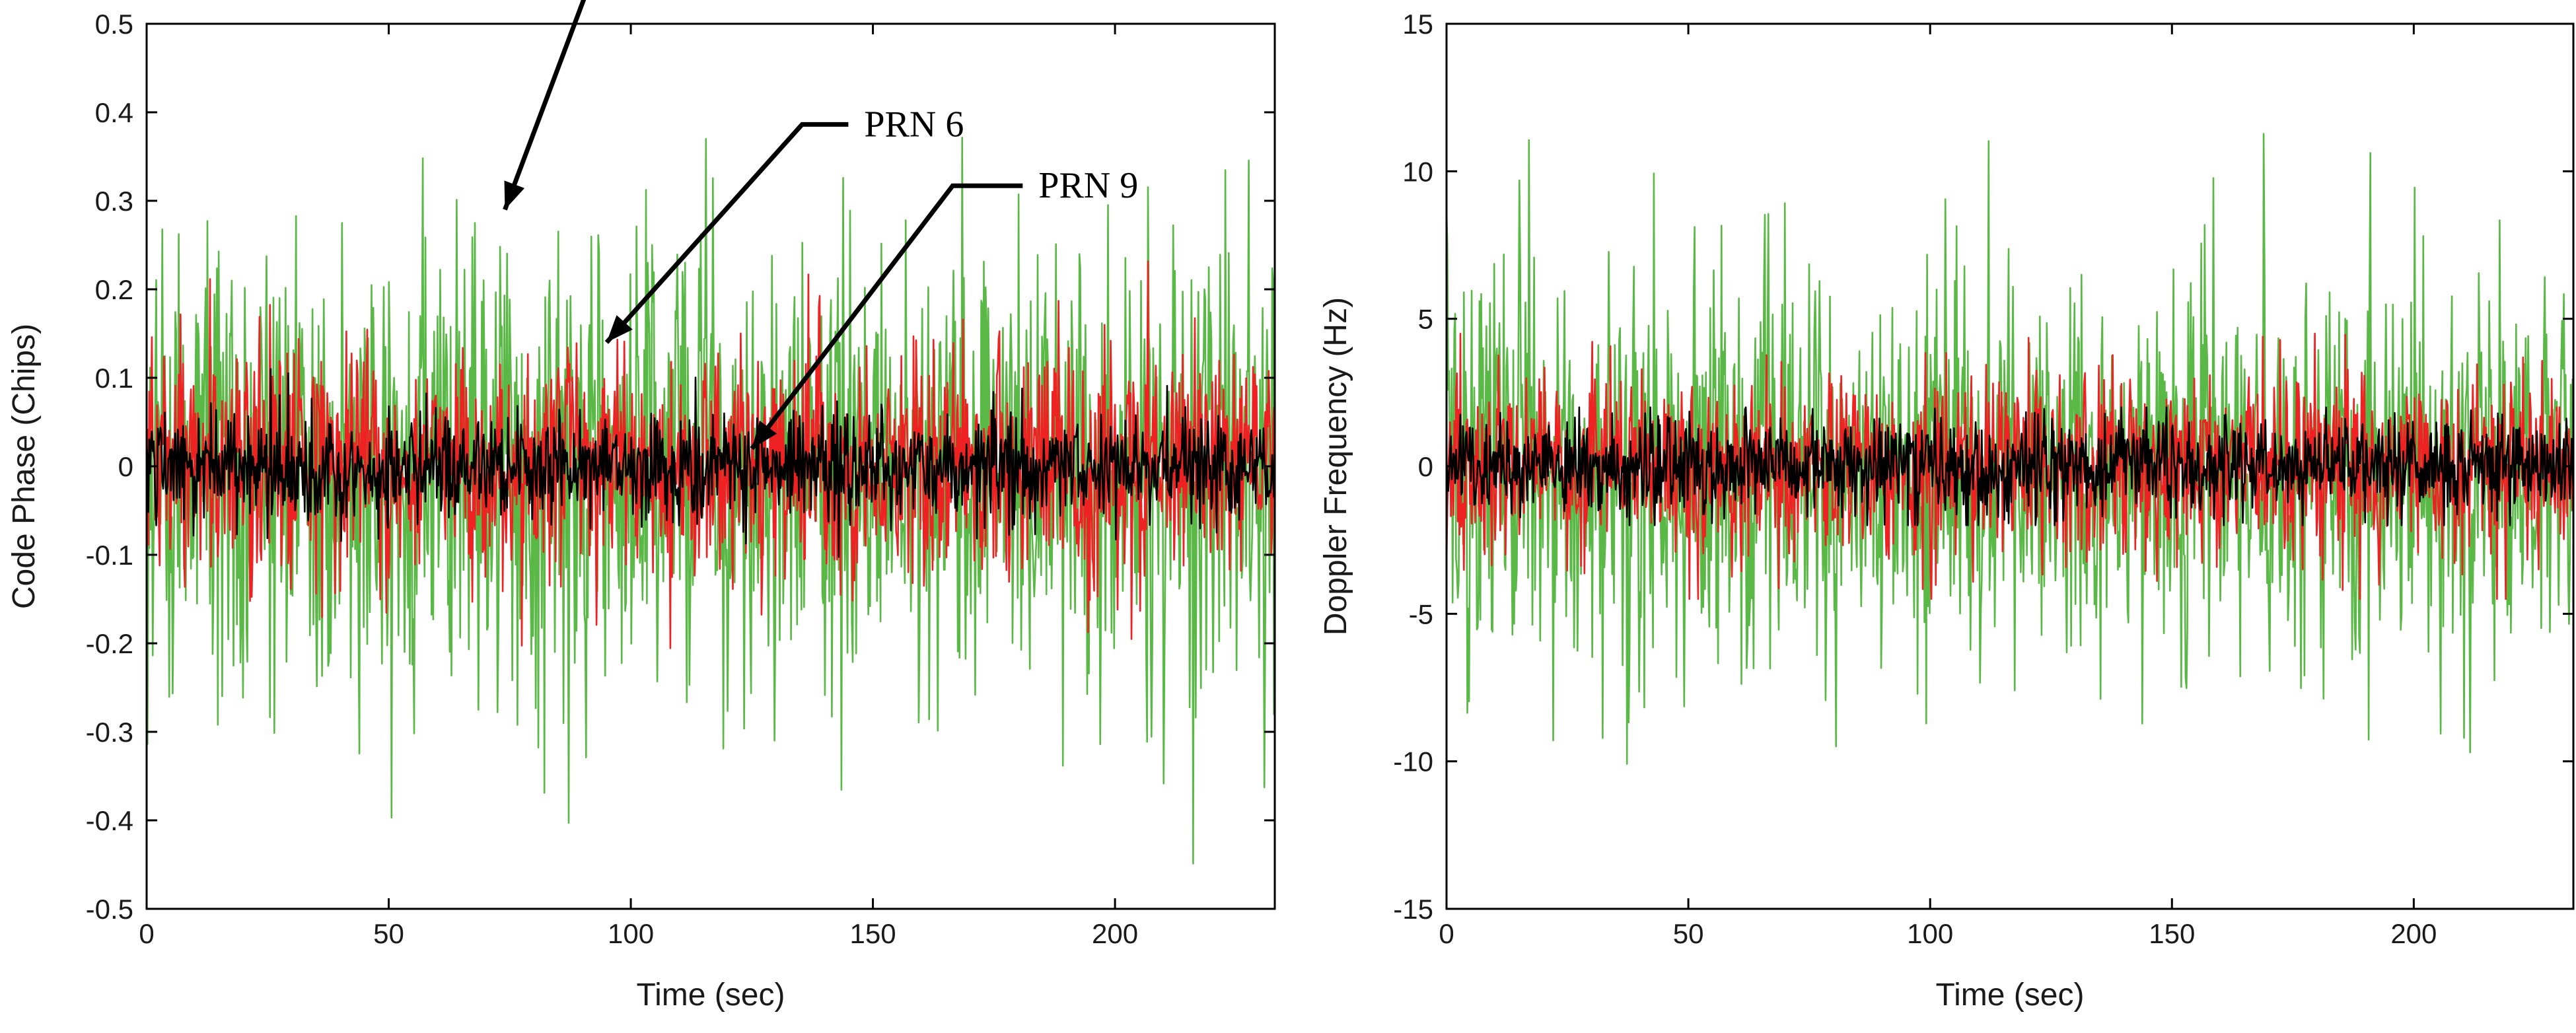 The image size is (2576, 1033). I want to click on y-tick-label: -0.4, so click(110, 820).